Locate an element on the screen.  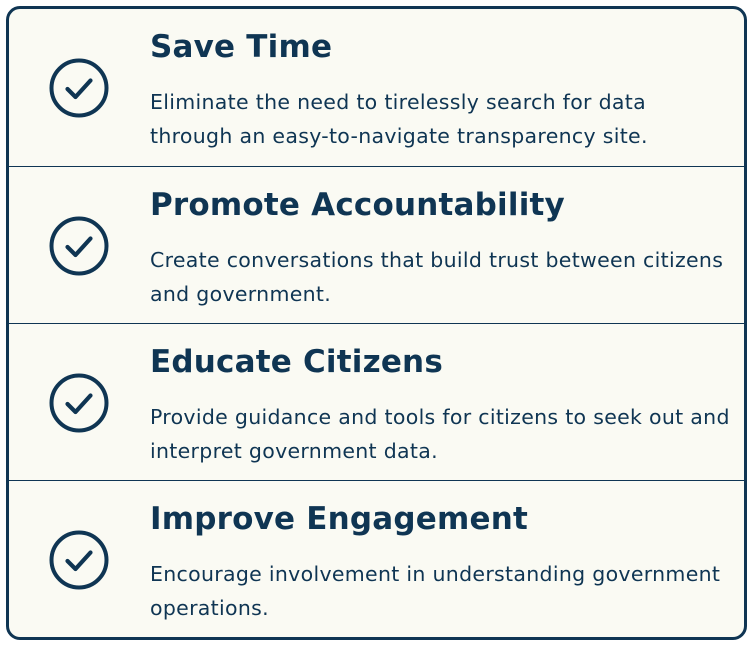
benefit-title: Promote Accountability is located at coordinates (357, 205).